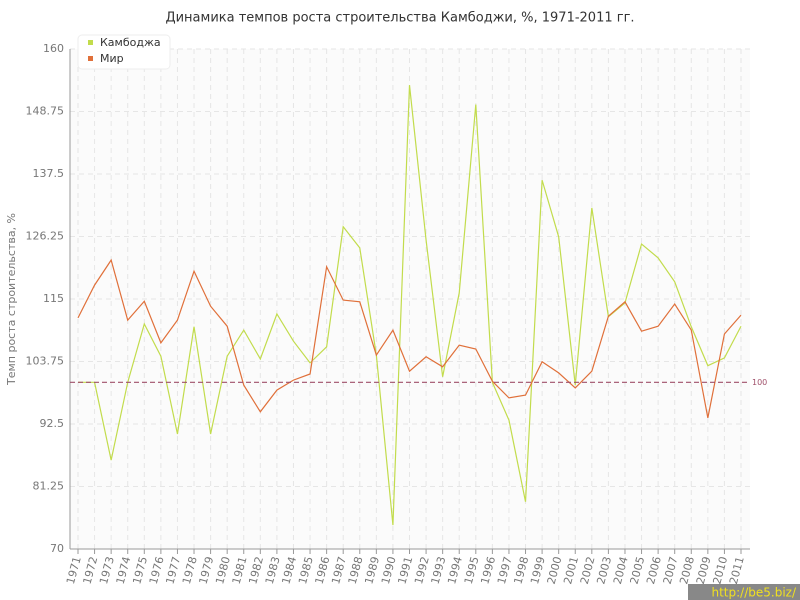 The height and width of the screenshot is (600, 800). I want to click on legend-label: Мир, so click(112, 58).